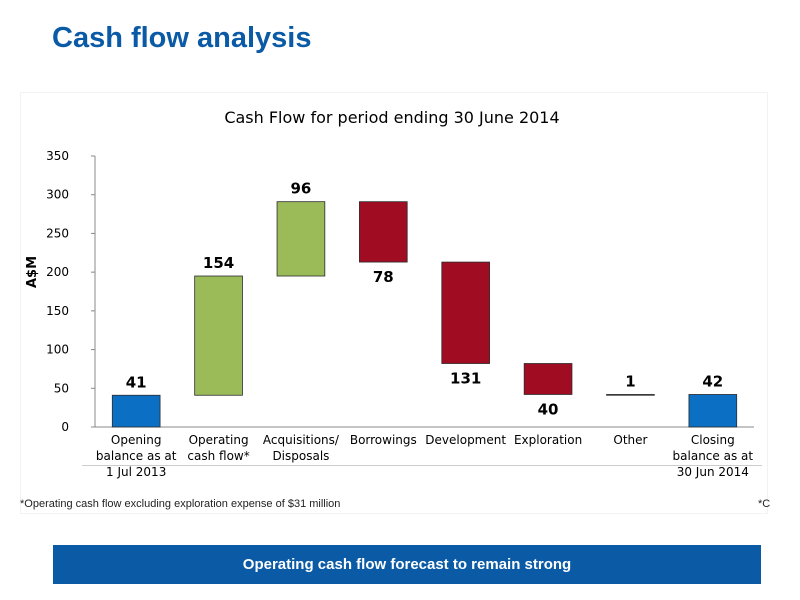 The width and height of the screenshot is (800, 600). I want to click on bar-value-label: 1, so click(630, 381).